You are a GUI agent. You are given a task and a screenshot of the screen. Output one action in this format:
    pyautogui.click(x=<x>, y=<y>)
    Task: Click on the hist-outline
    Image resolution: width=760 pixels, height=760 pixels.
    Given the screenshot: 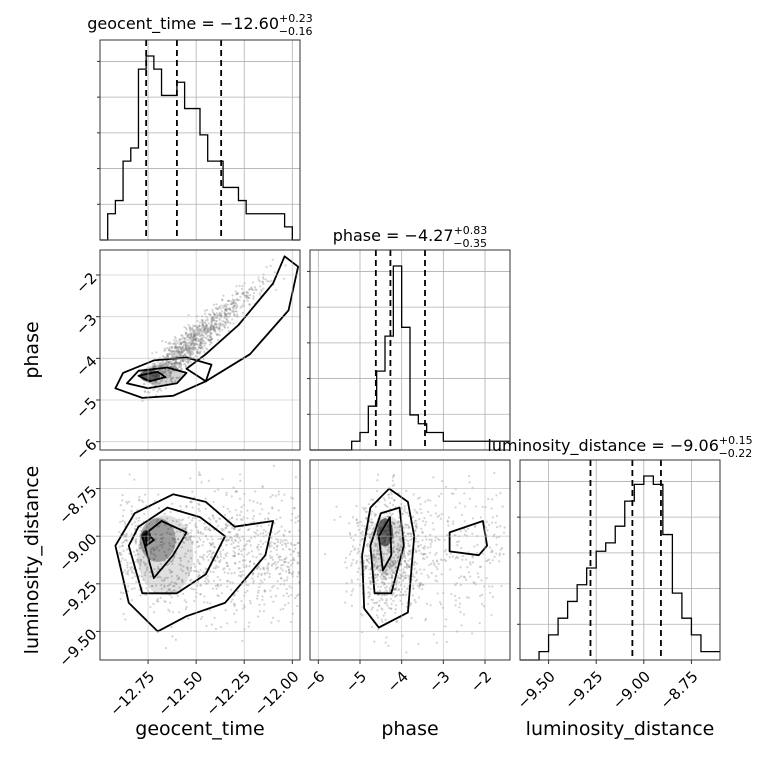 What is the action you would take?
    pyautogui.click(x=410, y=358)
    